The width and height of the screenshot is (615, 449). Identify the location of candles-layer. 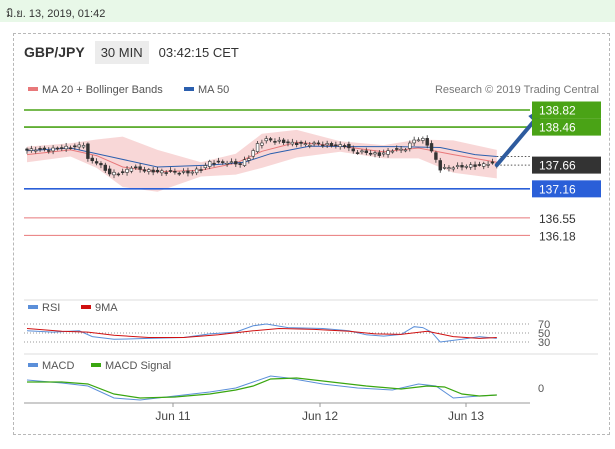
(262, 157).